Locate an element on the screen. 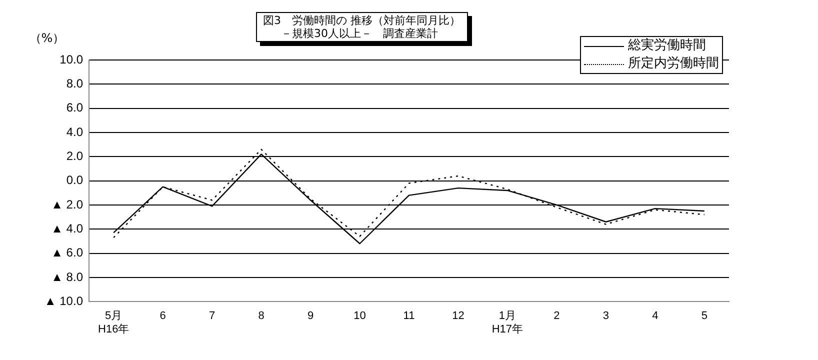 The height and width of the screenshot is (360, 818). y-tick-label: 4.0 is located at coordinates (75, 131).